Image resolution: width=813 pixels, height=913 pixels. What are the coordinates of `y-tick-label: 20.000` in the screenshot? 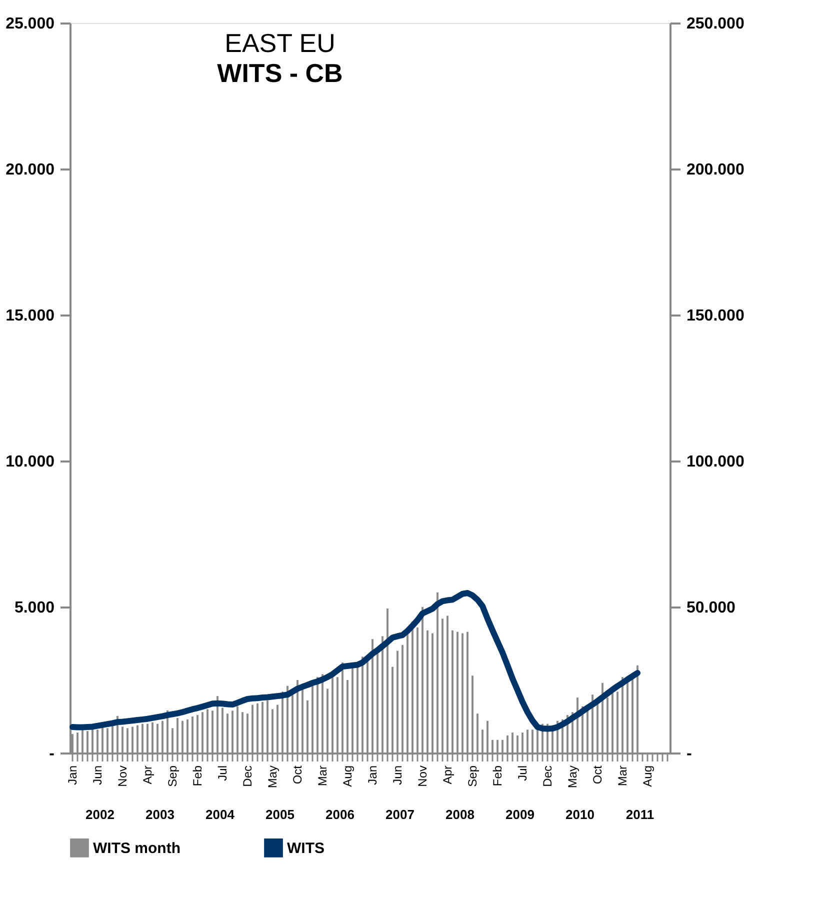 It's located at (30, 170).